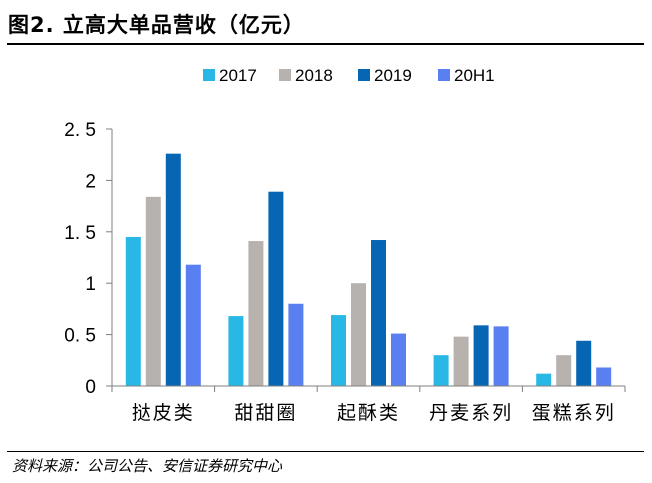  What do you see at coordinates (444, 75) in the screenshot?
I see `legend-swatch-20H1` at bounding box center [444, 75].